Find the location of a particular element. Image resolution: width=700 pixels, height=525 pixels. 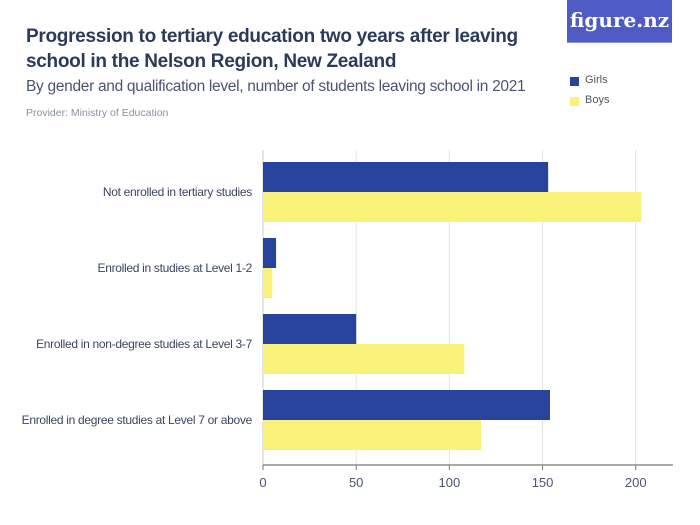

legend-label: Boys is located at coordinates (597, 100).